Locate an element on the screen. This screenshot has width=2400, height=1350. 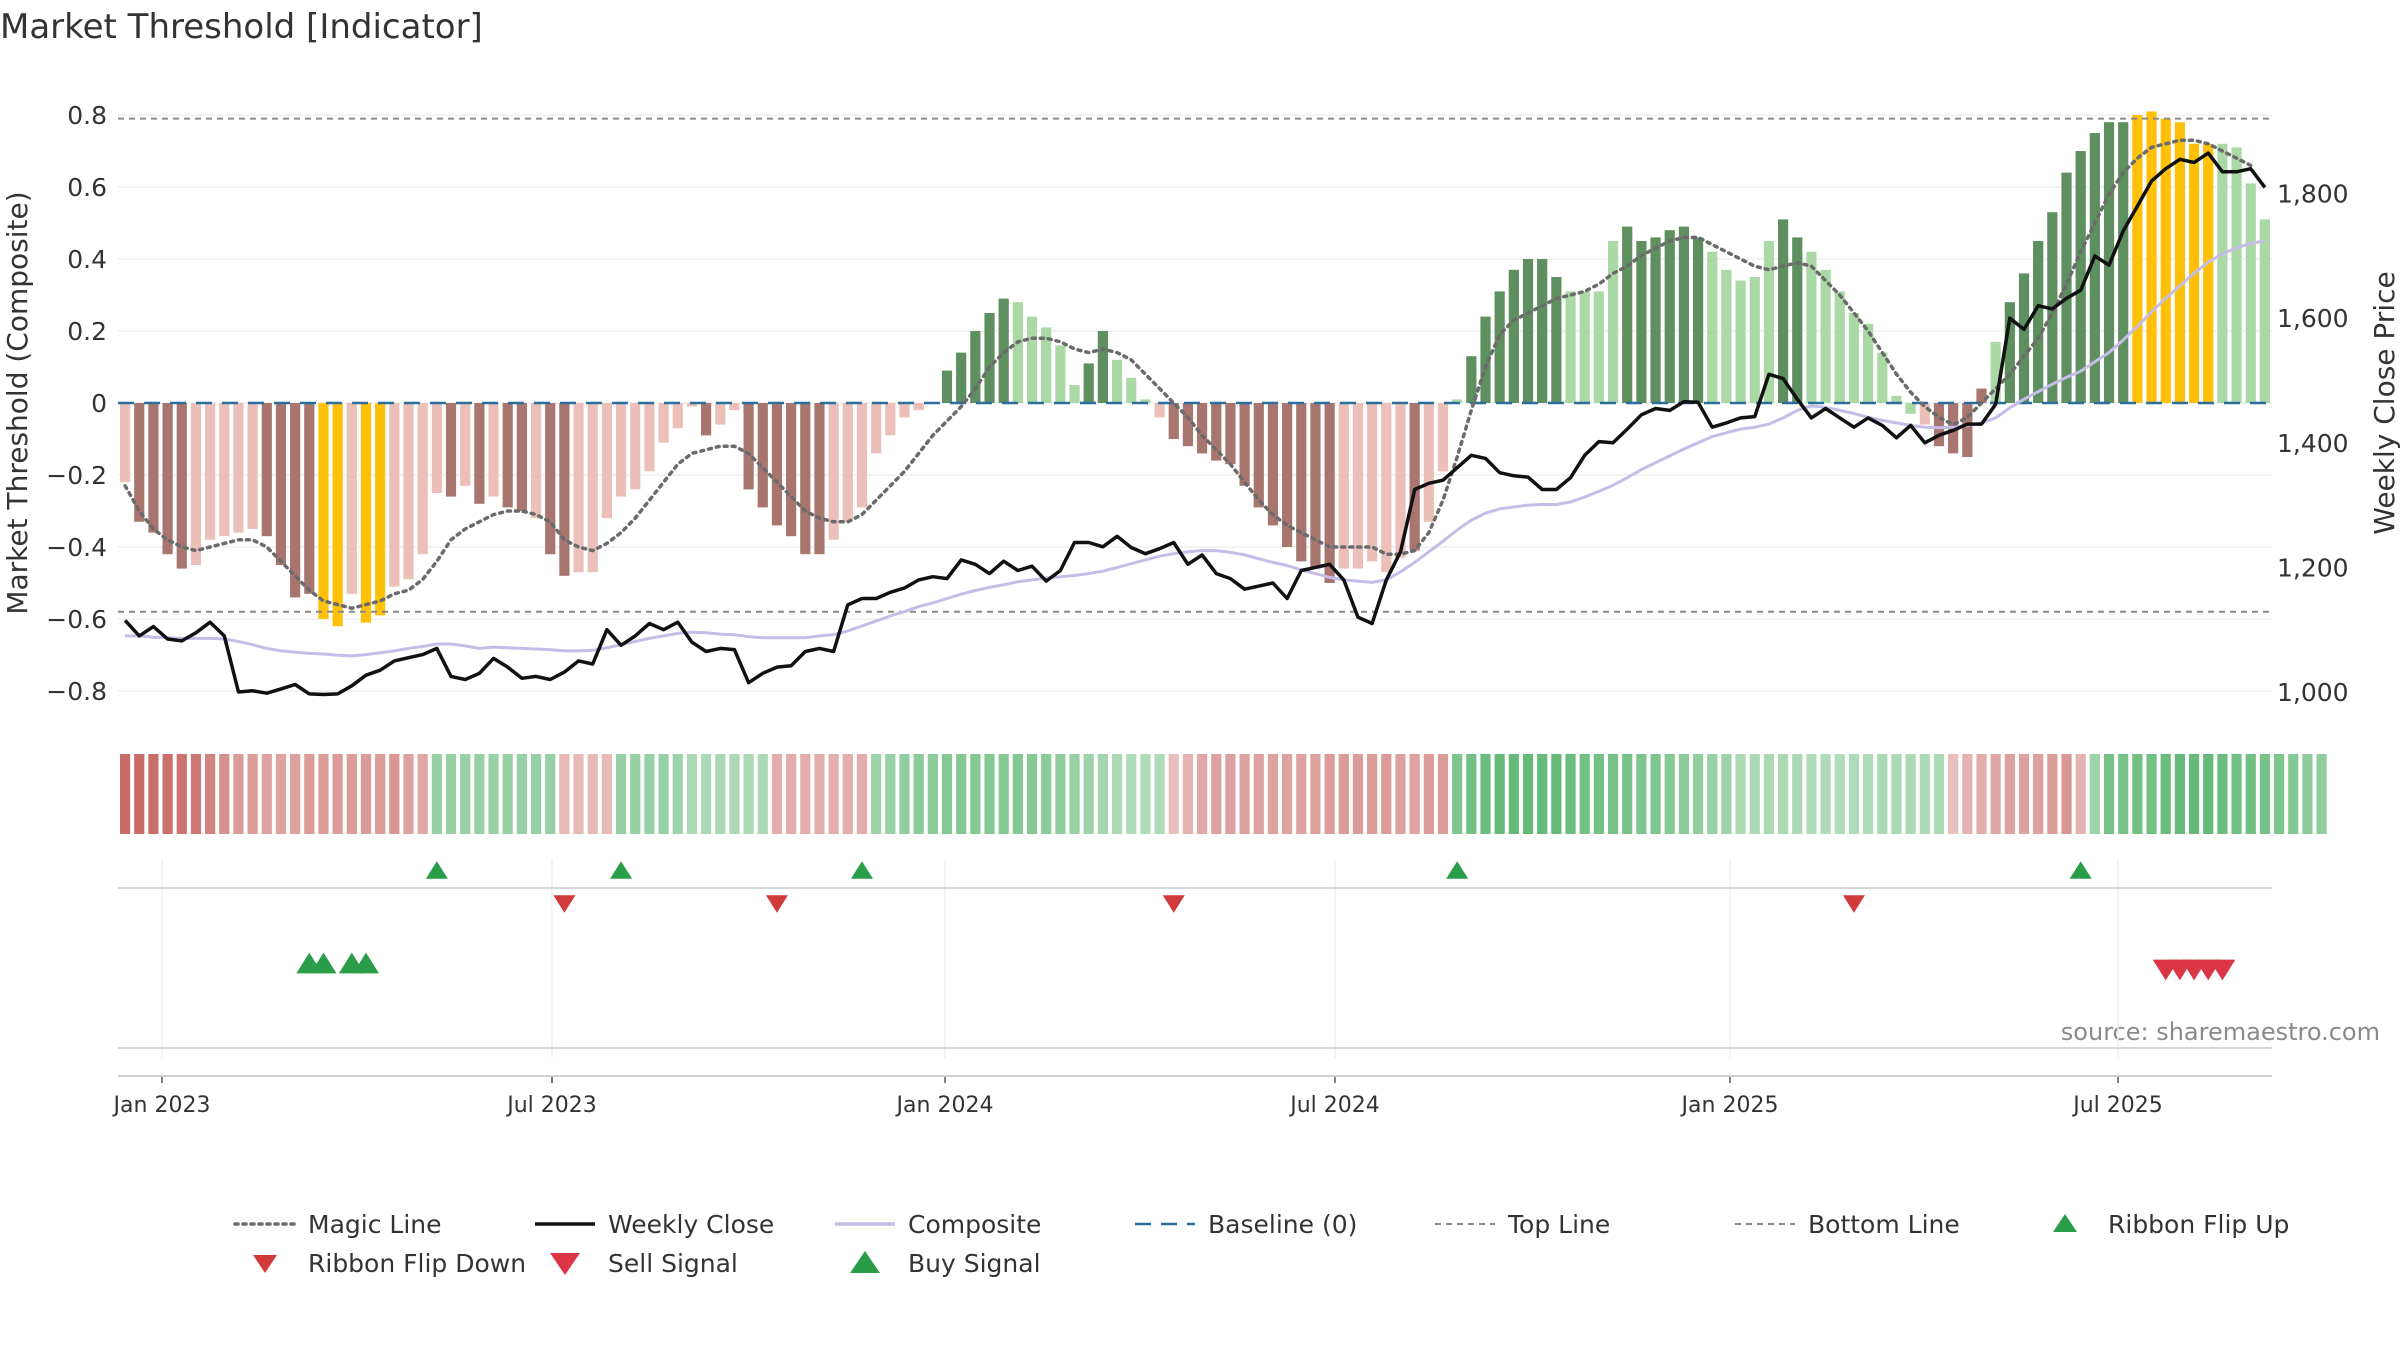
x-tick-label: Jul 2025 is located at coordinates (2117, 1105).